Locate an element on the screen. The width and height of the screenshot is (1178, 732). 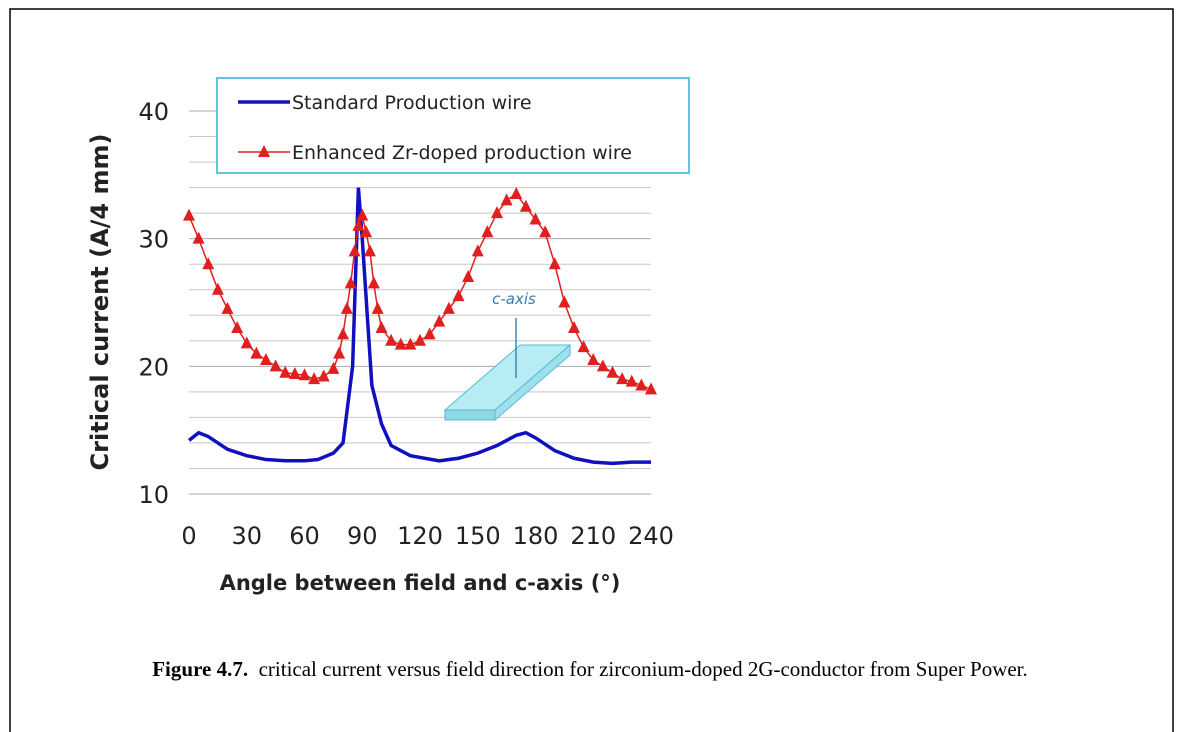
c-axis-inset: c-axis is located at coordinates (507, 356).